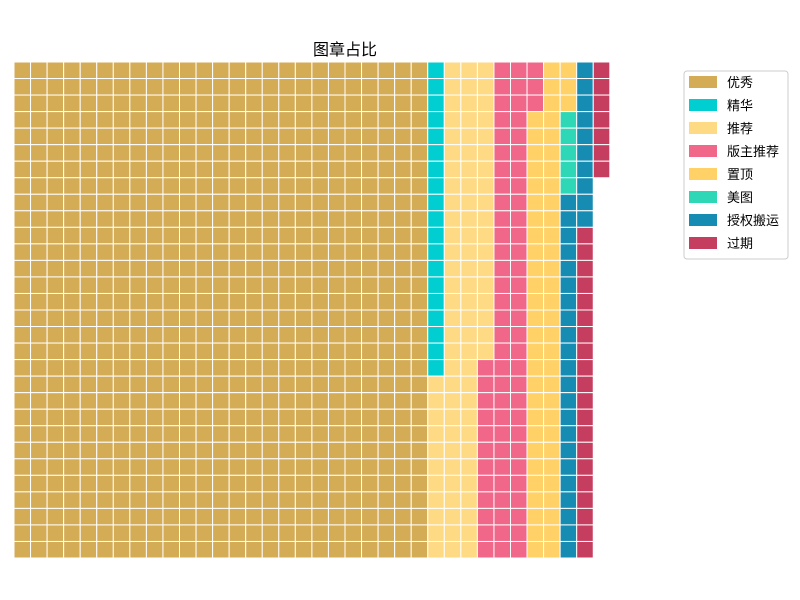 This screenshot has height=600, width=800. Describe the element at coordinates (736, 165) in the screenshot. I see `legend-frame` at that location.